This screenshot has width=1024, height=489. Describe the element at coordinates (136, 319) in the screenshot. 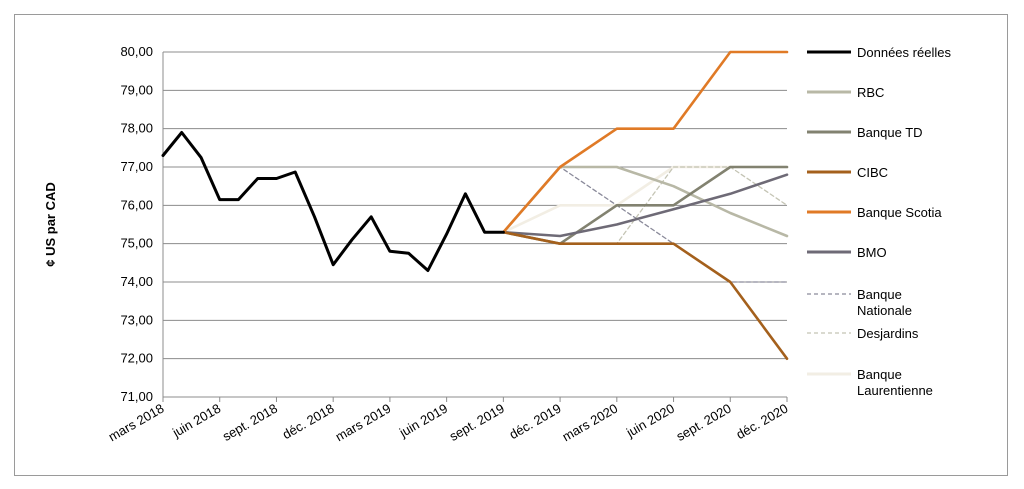

I see `y-tick-label: 73,00` at that location.